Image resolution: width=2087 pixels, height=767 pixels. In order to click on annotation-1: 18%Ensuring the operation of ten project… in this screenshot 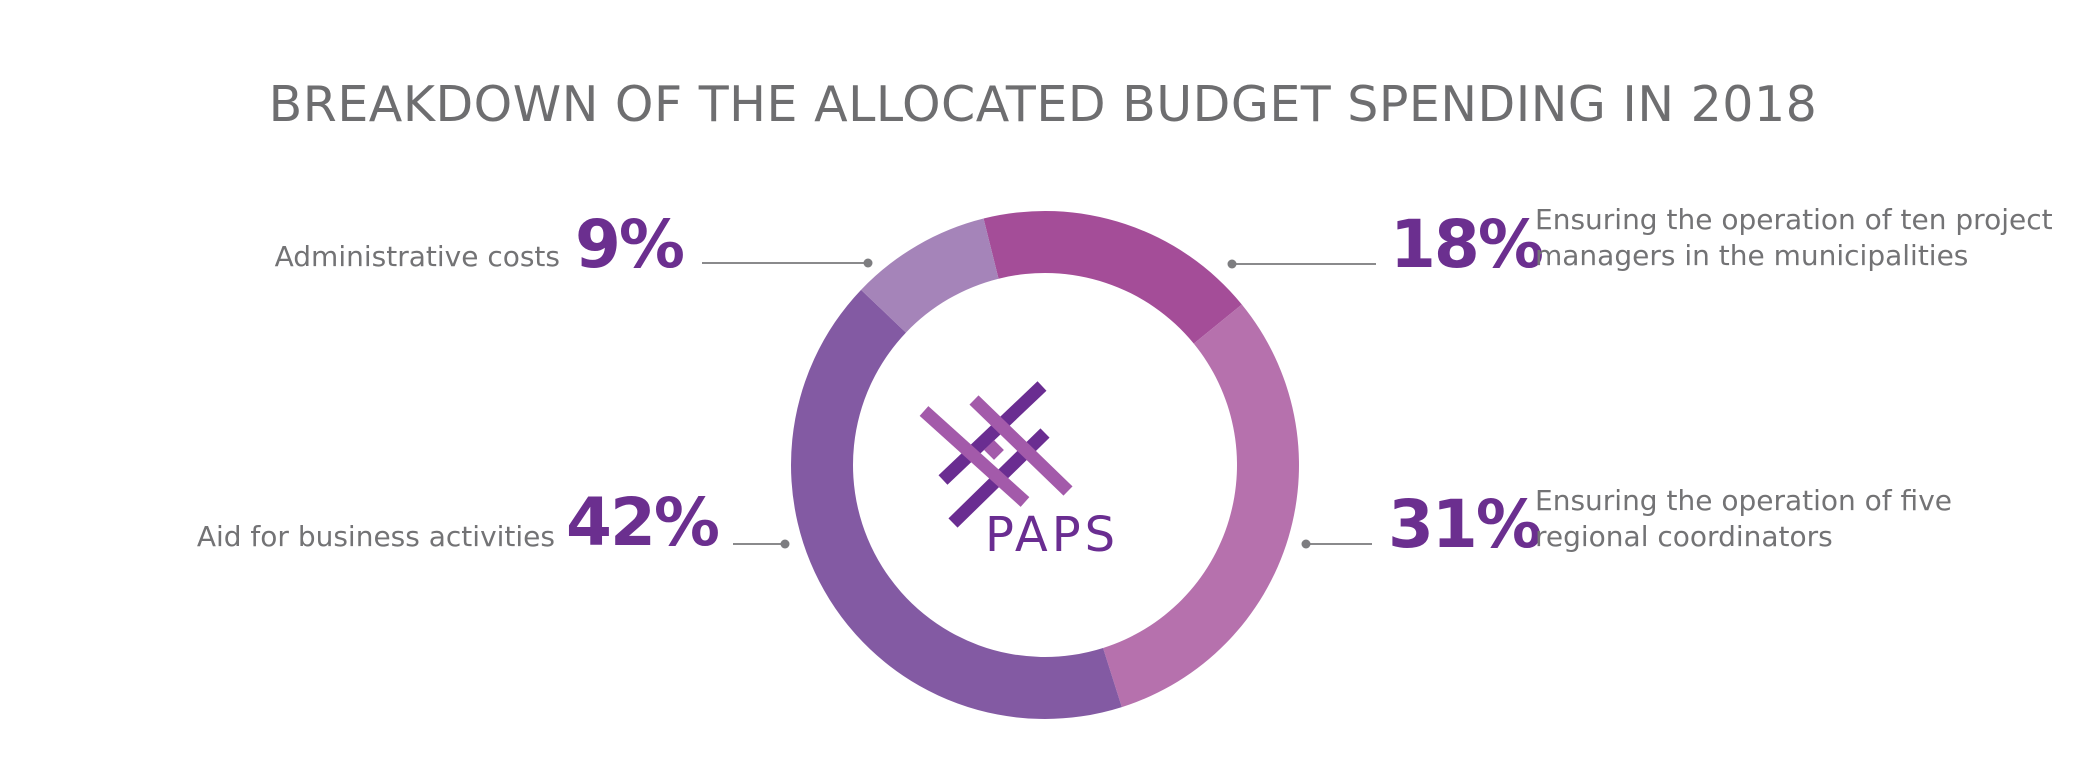, I will do `click(1640, 243)`.